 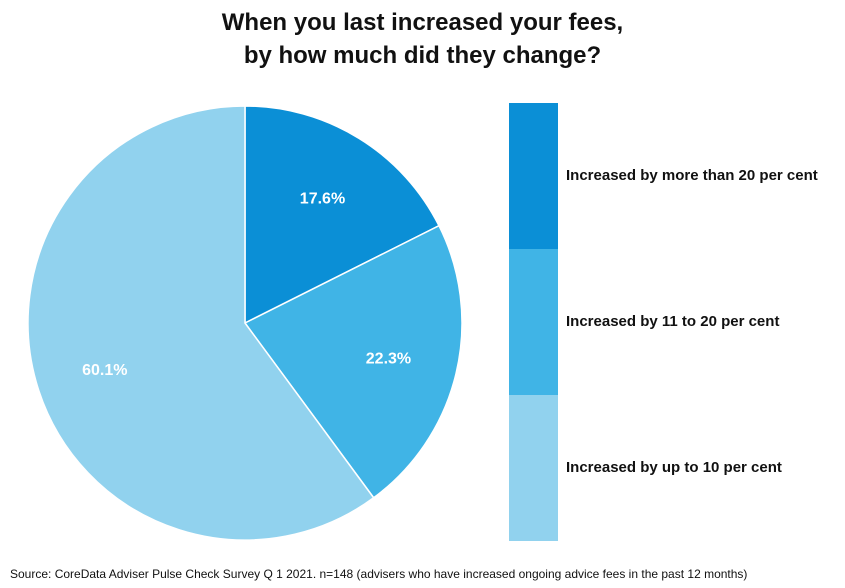 What do you see at coordinates (674, 467) in the screenshot?
I see `legend-label-3: Increased by up to 10 per cent` at bounding box center [674, 467].